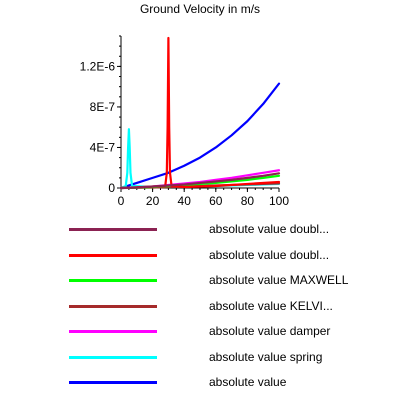 Image resolution: width=400 pixels, height=400 pixels. I want to click on y-tick-label: 8E-7, so click(103, 107).